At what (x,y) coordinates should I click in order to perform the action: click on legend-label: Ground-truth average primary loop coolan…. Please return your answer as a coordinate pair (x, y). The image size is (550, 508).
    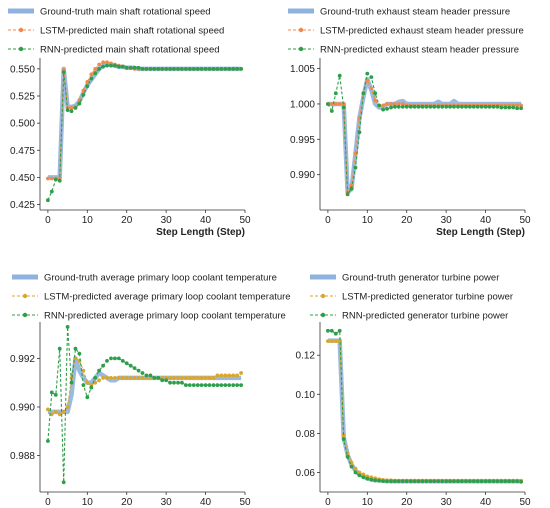
    Looking at the image, I should click on (160, 278).